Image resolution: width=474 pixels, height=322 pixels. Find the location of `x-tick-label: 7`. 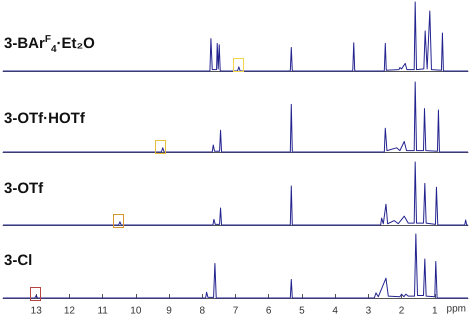

x-tick-label: 7 is located at coordinates (235, 311).